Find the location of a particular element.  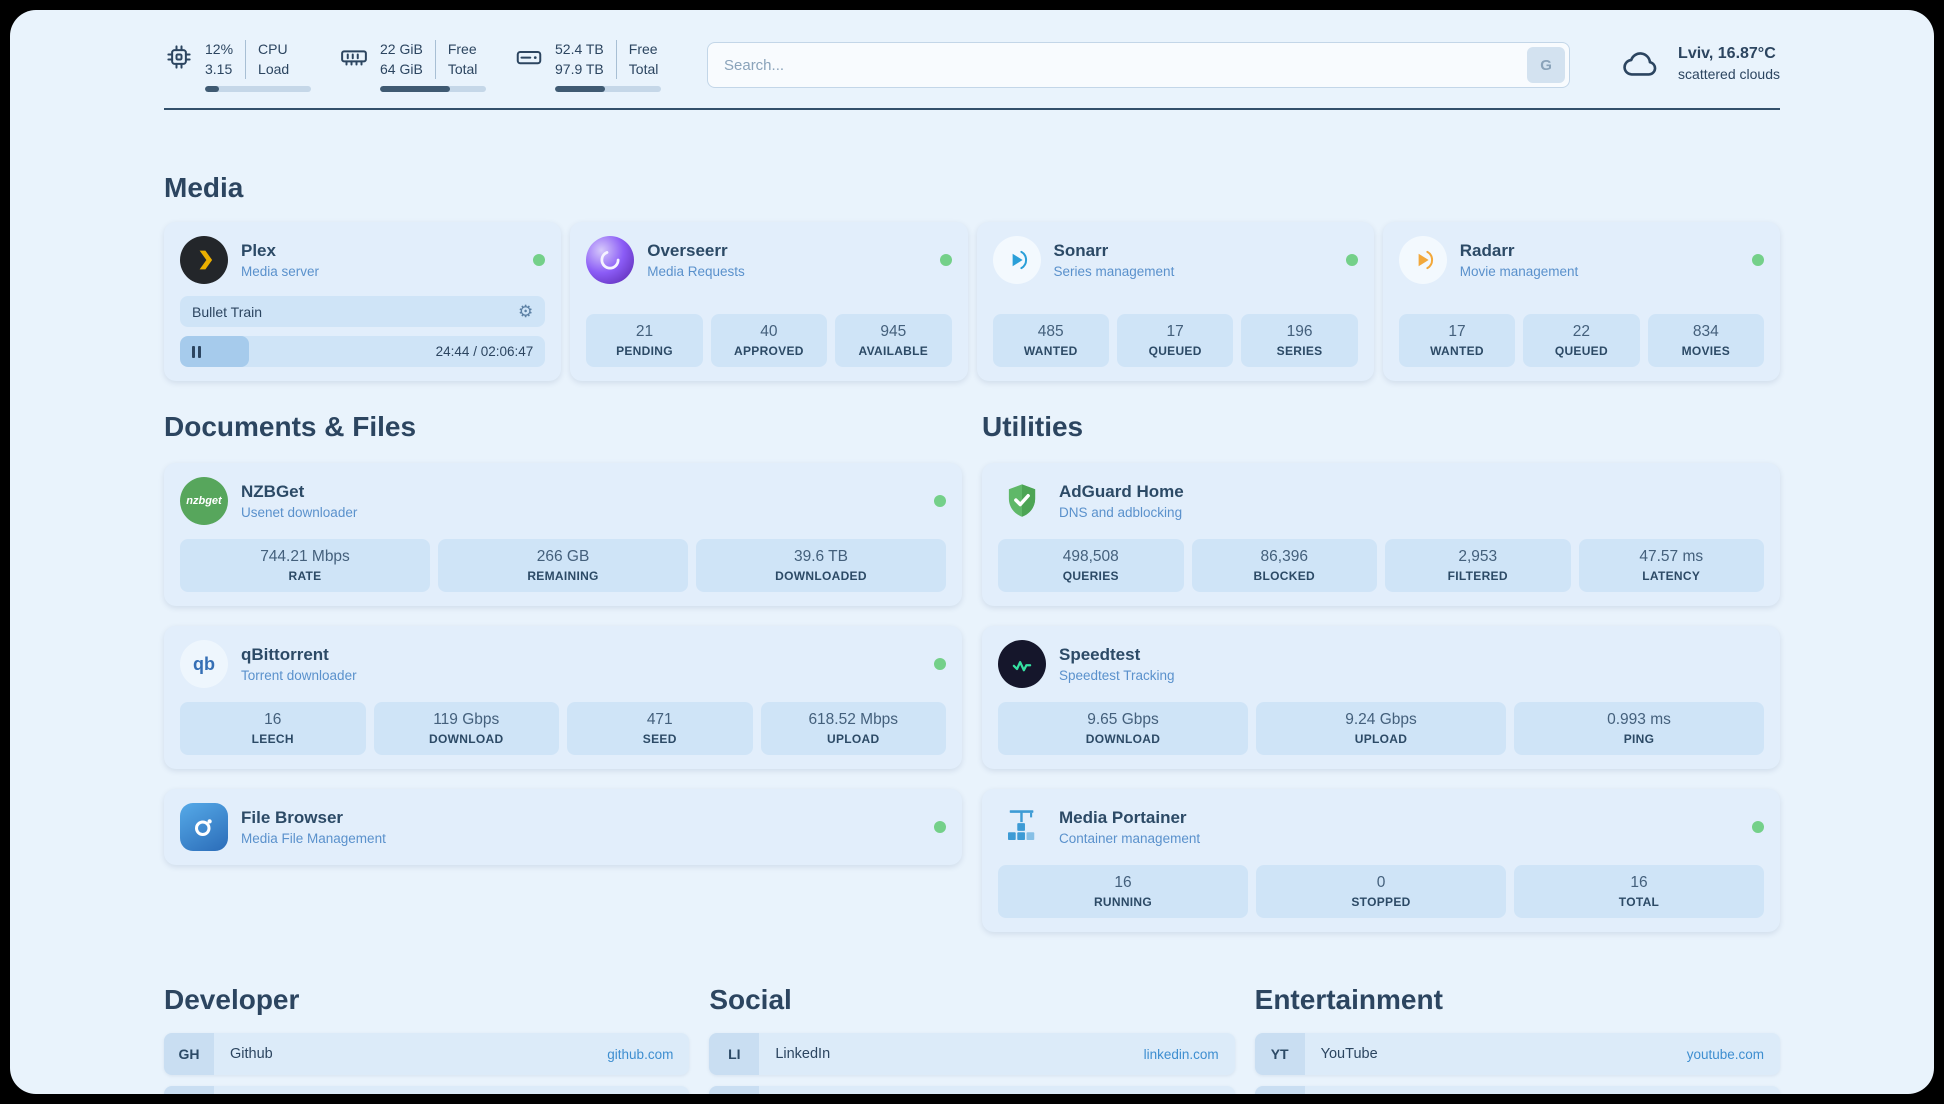

stat-series: 196 SERIES is located at coordinates (1299, 341).